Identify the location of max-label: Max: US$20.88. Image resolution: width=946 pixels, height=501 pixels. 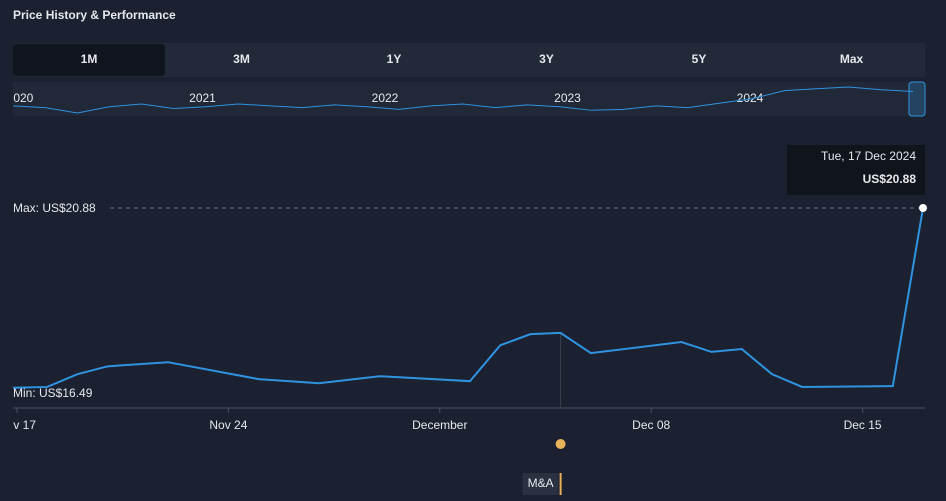
(54, 208).